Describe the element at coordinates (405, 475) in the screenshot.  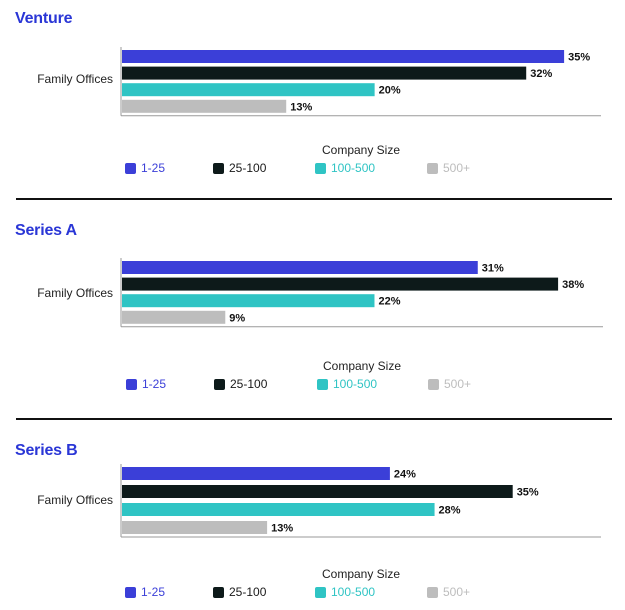
I see `data-label: 24%` at that location.